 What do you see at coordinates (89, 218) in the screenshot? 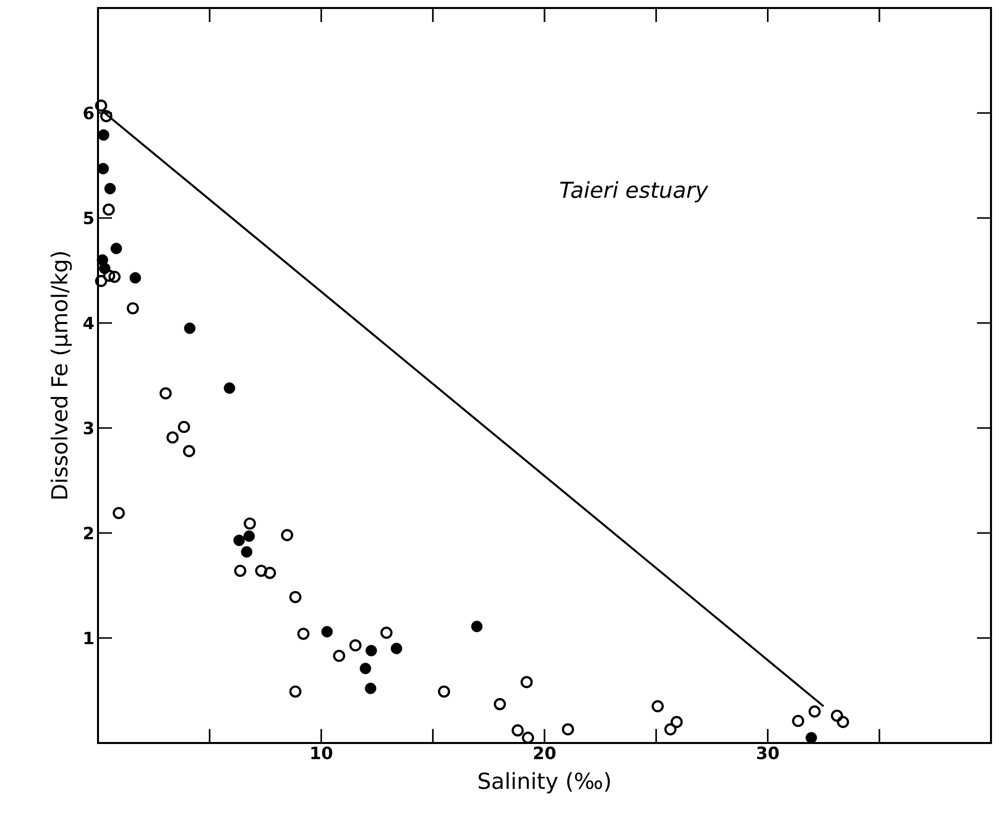
I see `y-tick-label: 5` at bounding box center [89, 218].